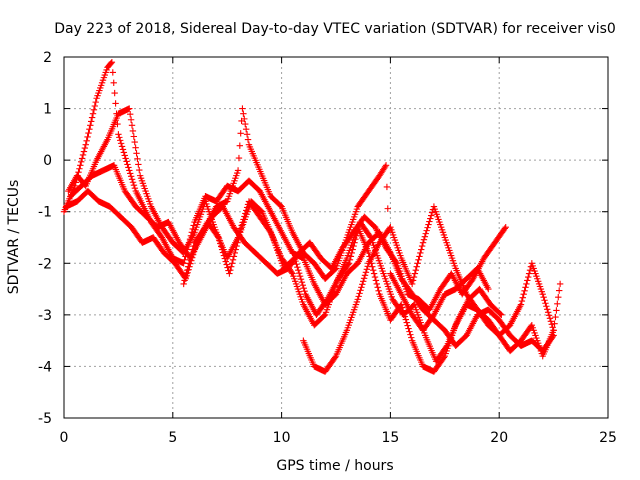  I want to click on y-axis-label: SDTVAR / TECUs, so click(14, 237).